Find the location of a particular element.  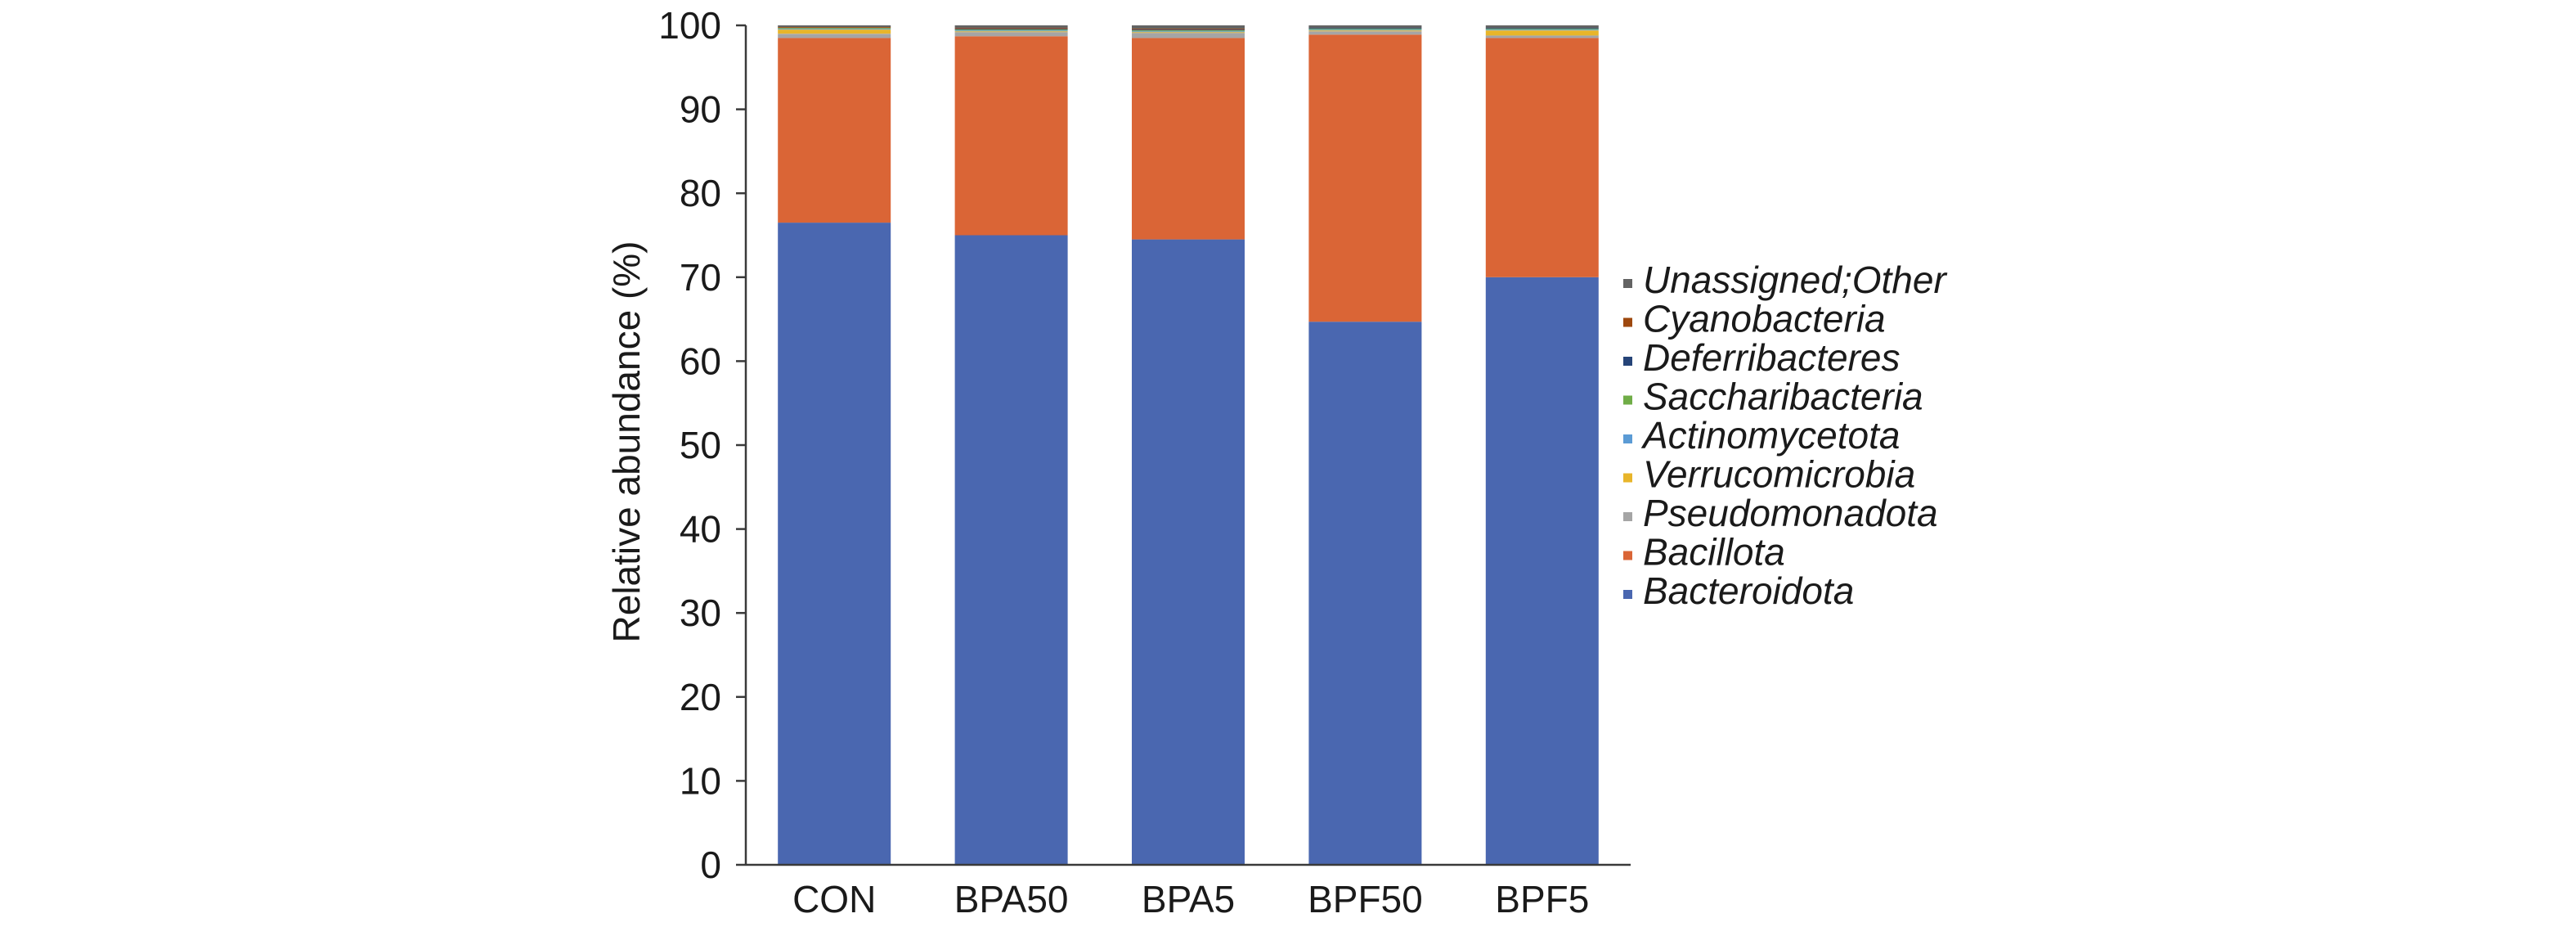

bar-segment-actinomycetota-bpf50 is located at coordinates (1365, 30).